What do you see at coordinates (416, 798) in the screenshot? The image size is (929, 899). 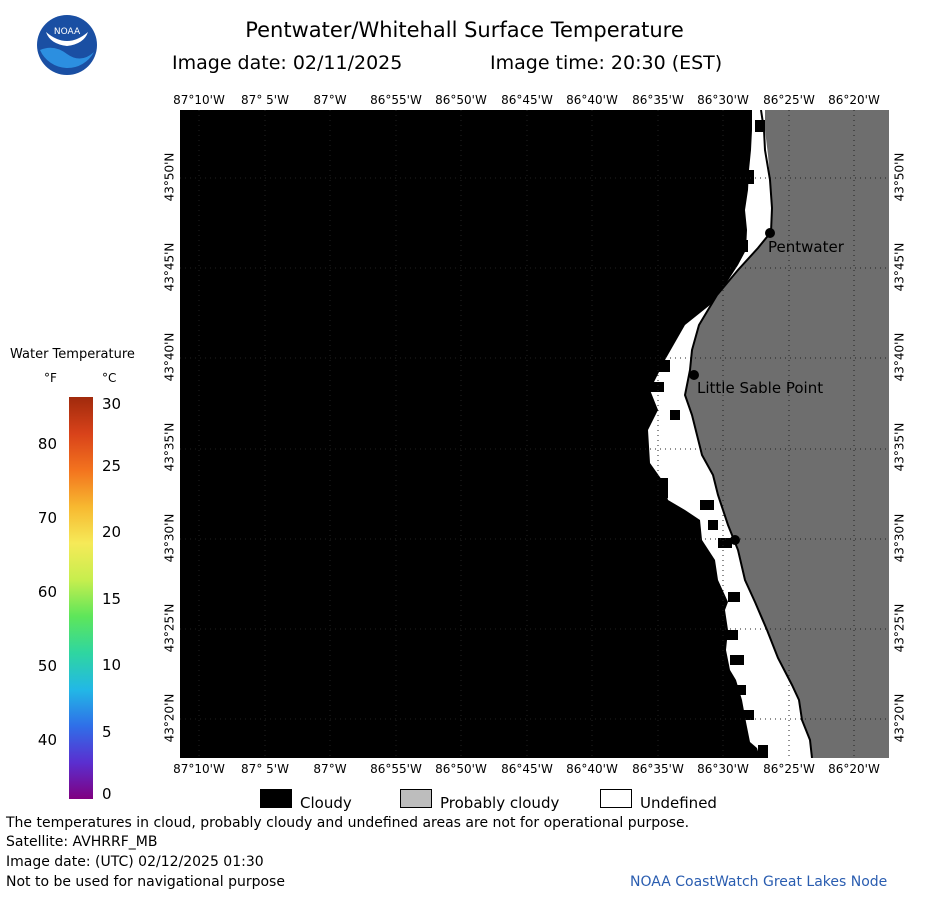 I see `legend-swatch-probably-cloudy` at bounding box center [416, 798].